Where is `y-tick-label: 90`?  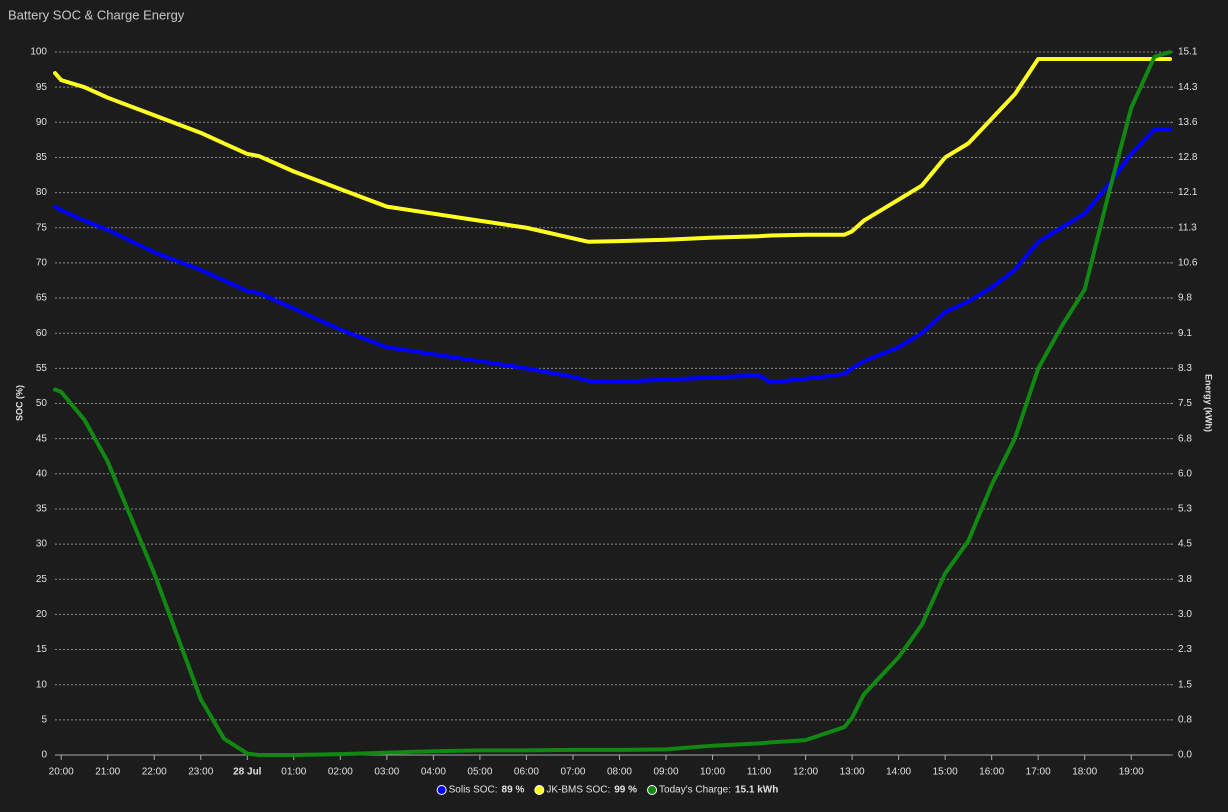 y-tick-label: 90 is located at coordinates (42, 122).